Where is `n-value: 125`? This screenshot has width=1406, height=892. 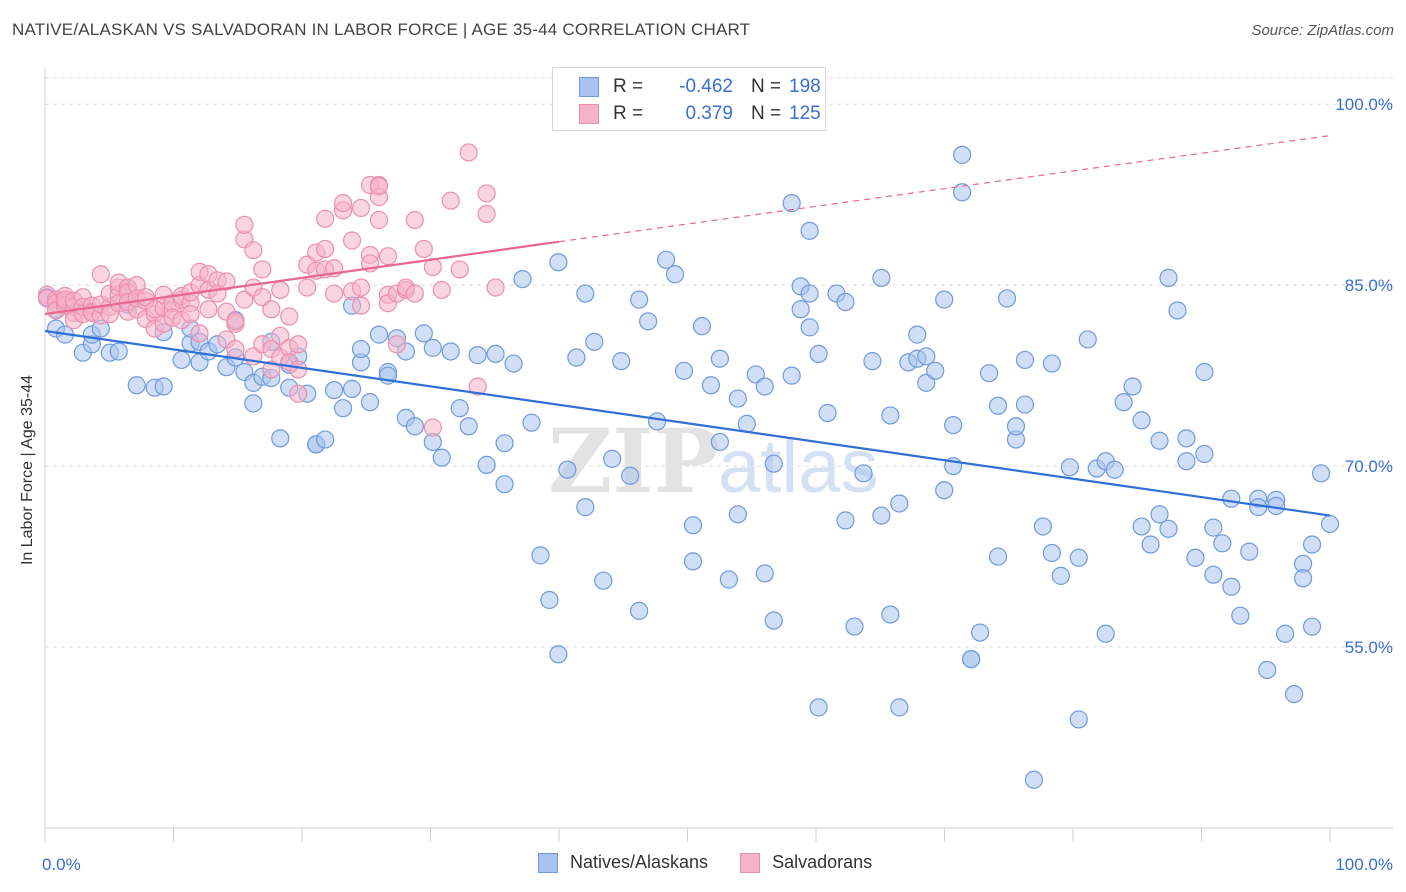
n-value: 125 is located at coordinates (805, 113).